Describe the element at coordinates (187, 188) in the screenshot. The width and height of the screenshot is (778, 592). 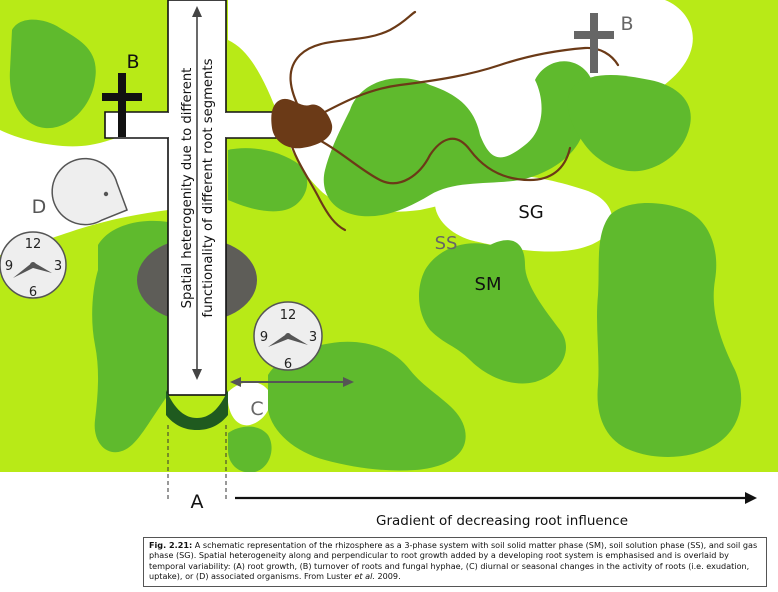
I see `heterogeneity-label-line1: Spatial heterogenity due to different` at that location.